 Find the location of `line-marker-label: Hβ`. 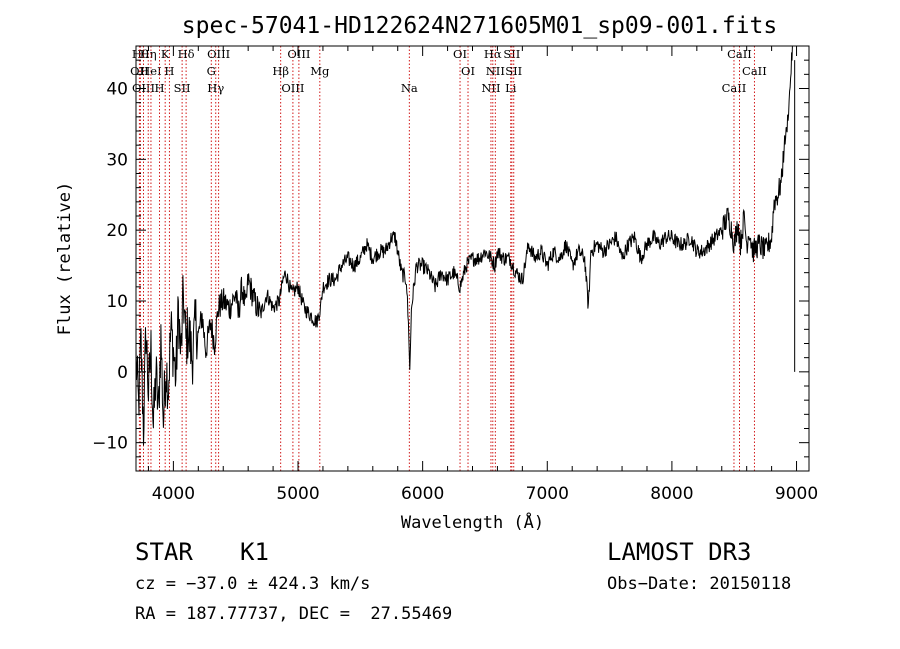

line-marker-label: Hβ is located at coordinates (280, 71).